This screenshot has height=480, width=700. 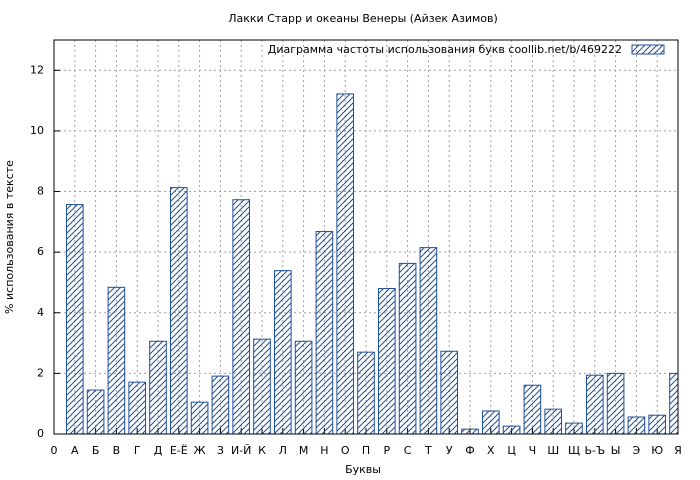 What do you see at coordinates (363, 469) in the screenshot?
I see `x-axis-label: Буквы` at bounding box center [363, 469].